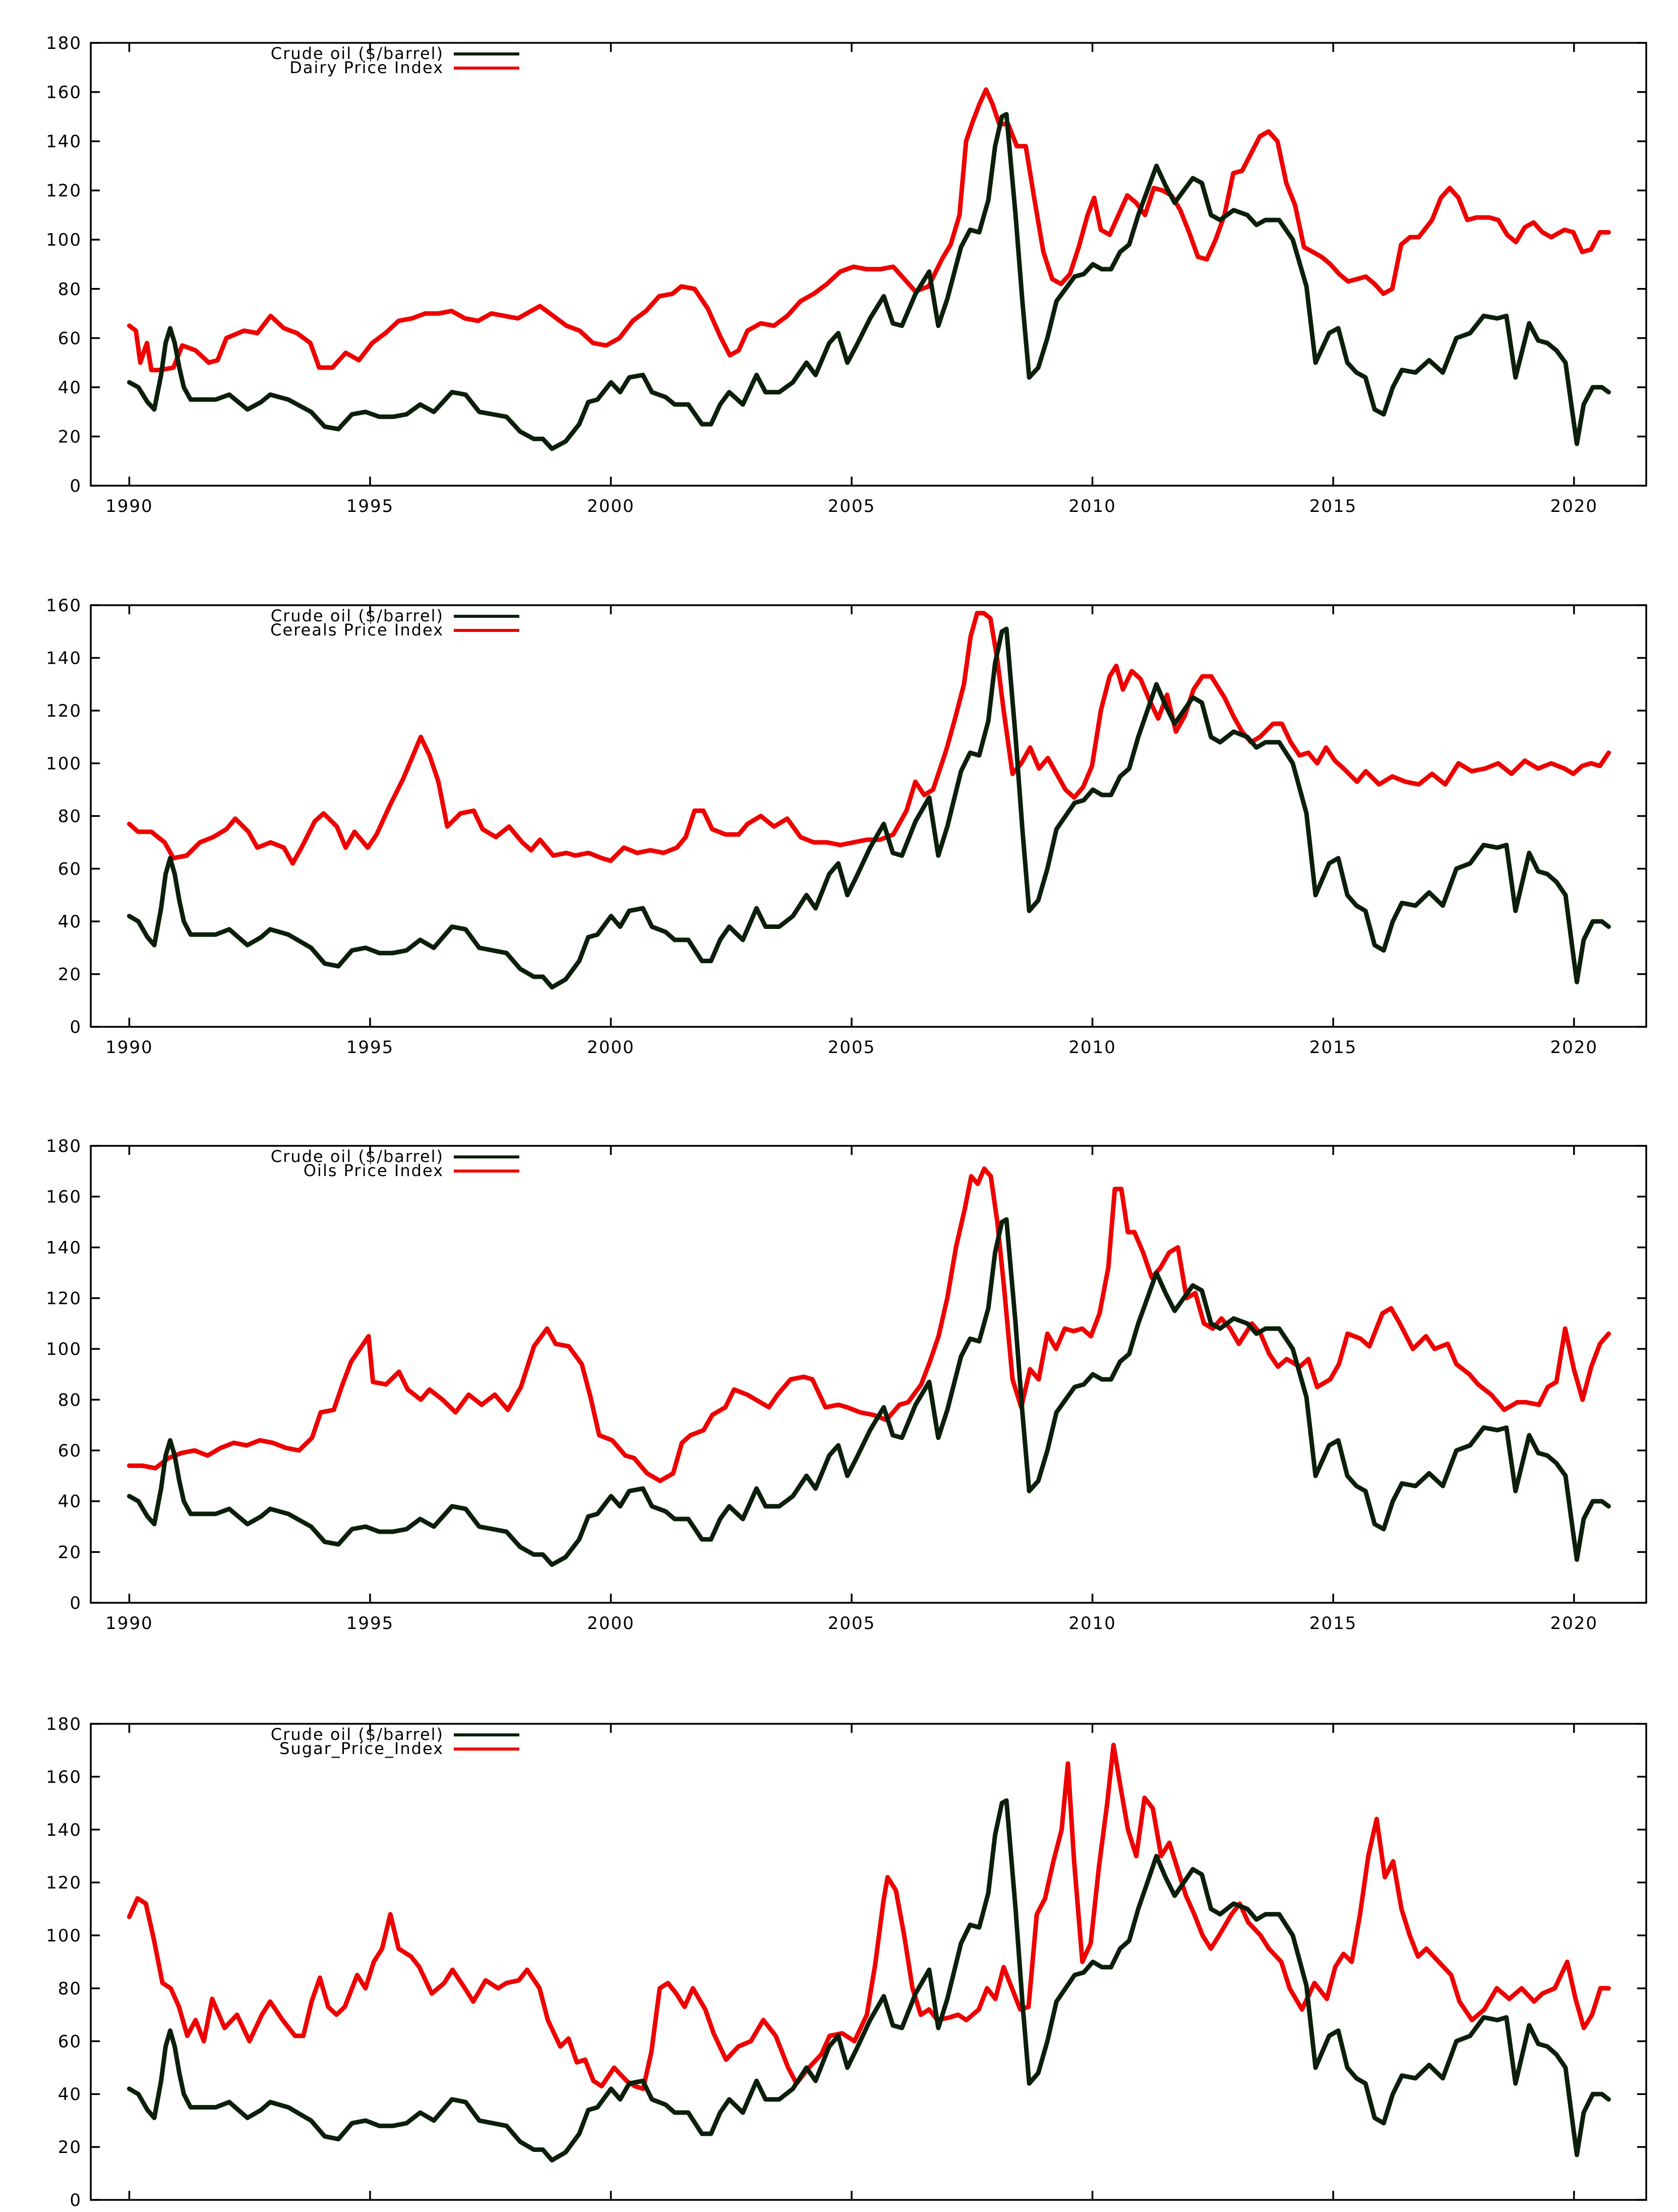 Image resolution: width=1678 pixels, height=2212 pixels. What do you see at coordinates (366, 67) in the screenshot?
I see `legend-index-label: Dairy Price Index` at bounding box center [366, 67].